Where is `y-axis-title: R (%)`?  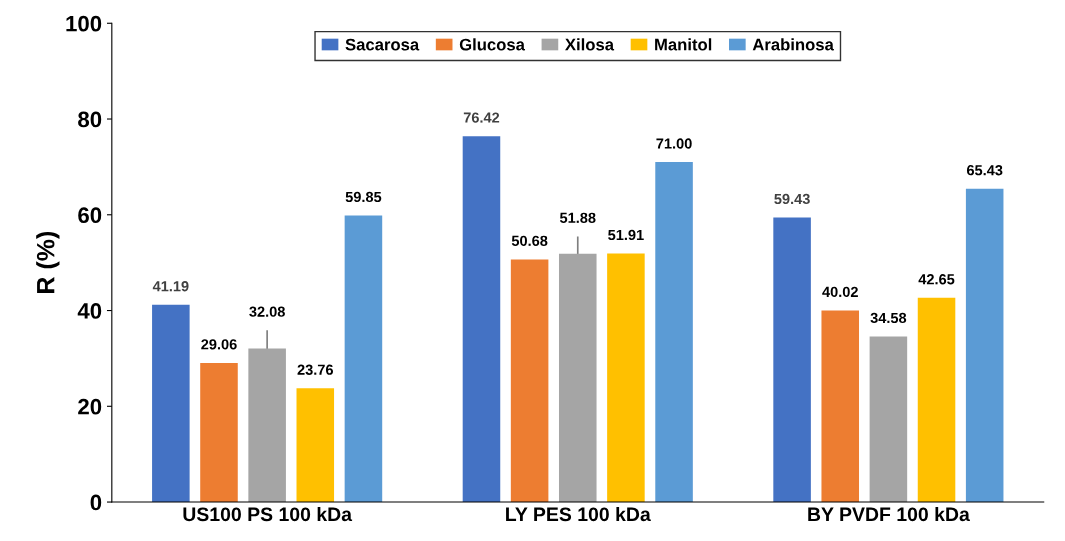 y-axis-title: R (%) is located at coordinates (48, 262).